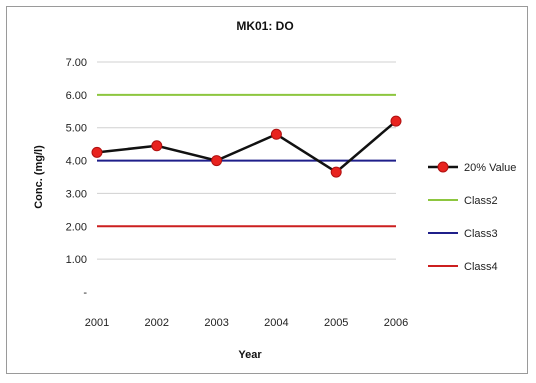  What do you see at coordinates (264, 26) in the screenshot?
I see `chart-title: MK01: DO` at bounding box center [264, 26].